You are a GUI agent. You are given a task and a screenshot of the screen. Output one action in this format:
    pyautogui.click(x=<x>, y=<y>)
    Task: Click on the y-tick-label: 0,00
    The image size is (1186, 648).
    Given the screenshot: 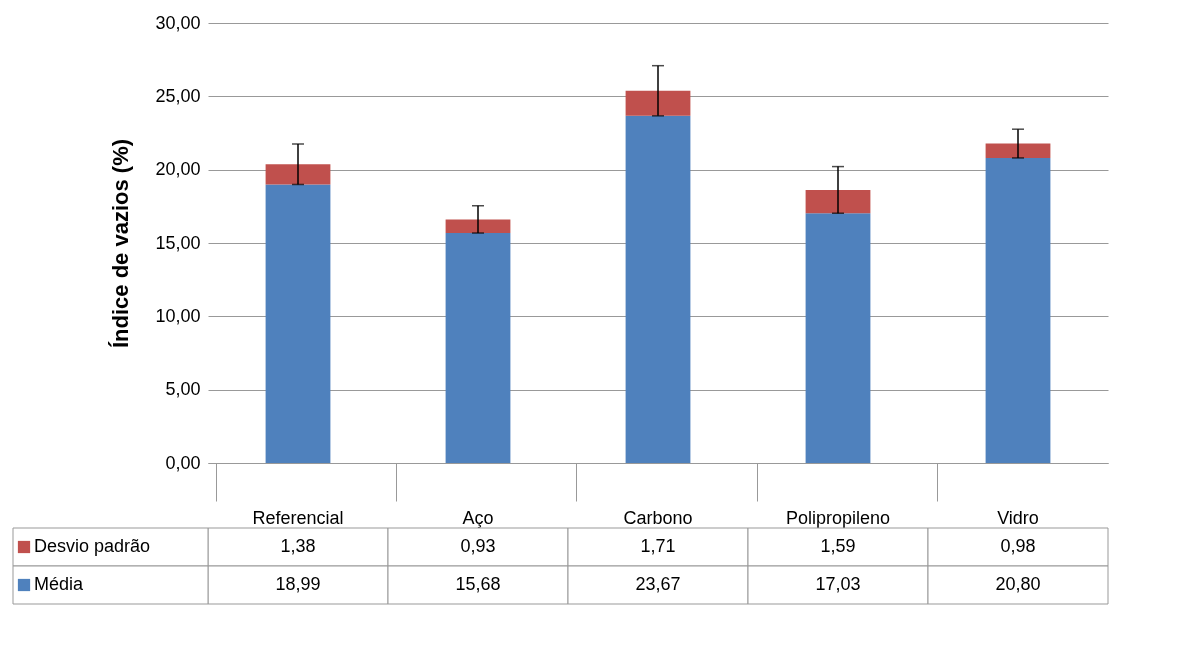 What is the action you would take?
    pyautogui.click(x=183, y=462)
    